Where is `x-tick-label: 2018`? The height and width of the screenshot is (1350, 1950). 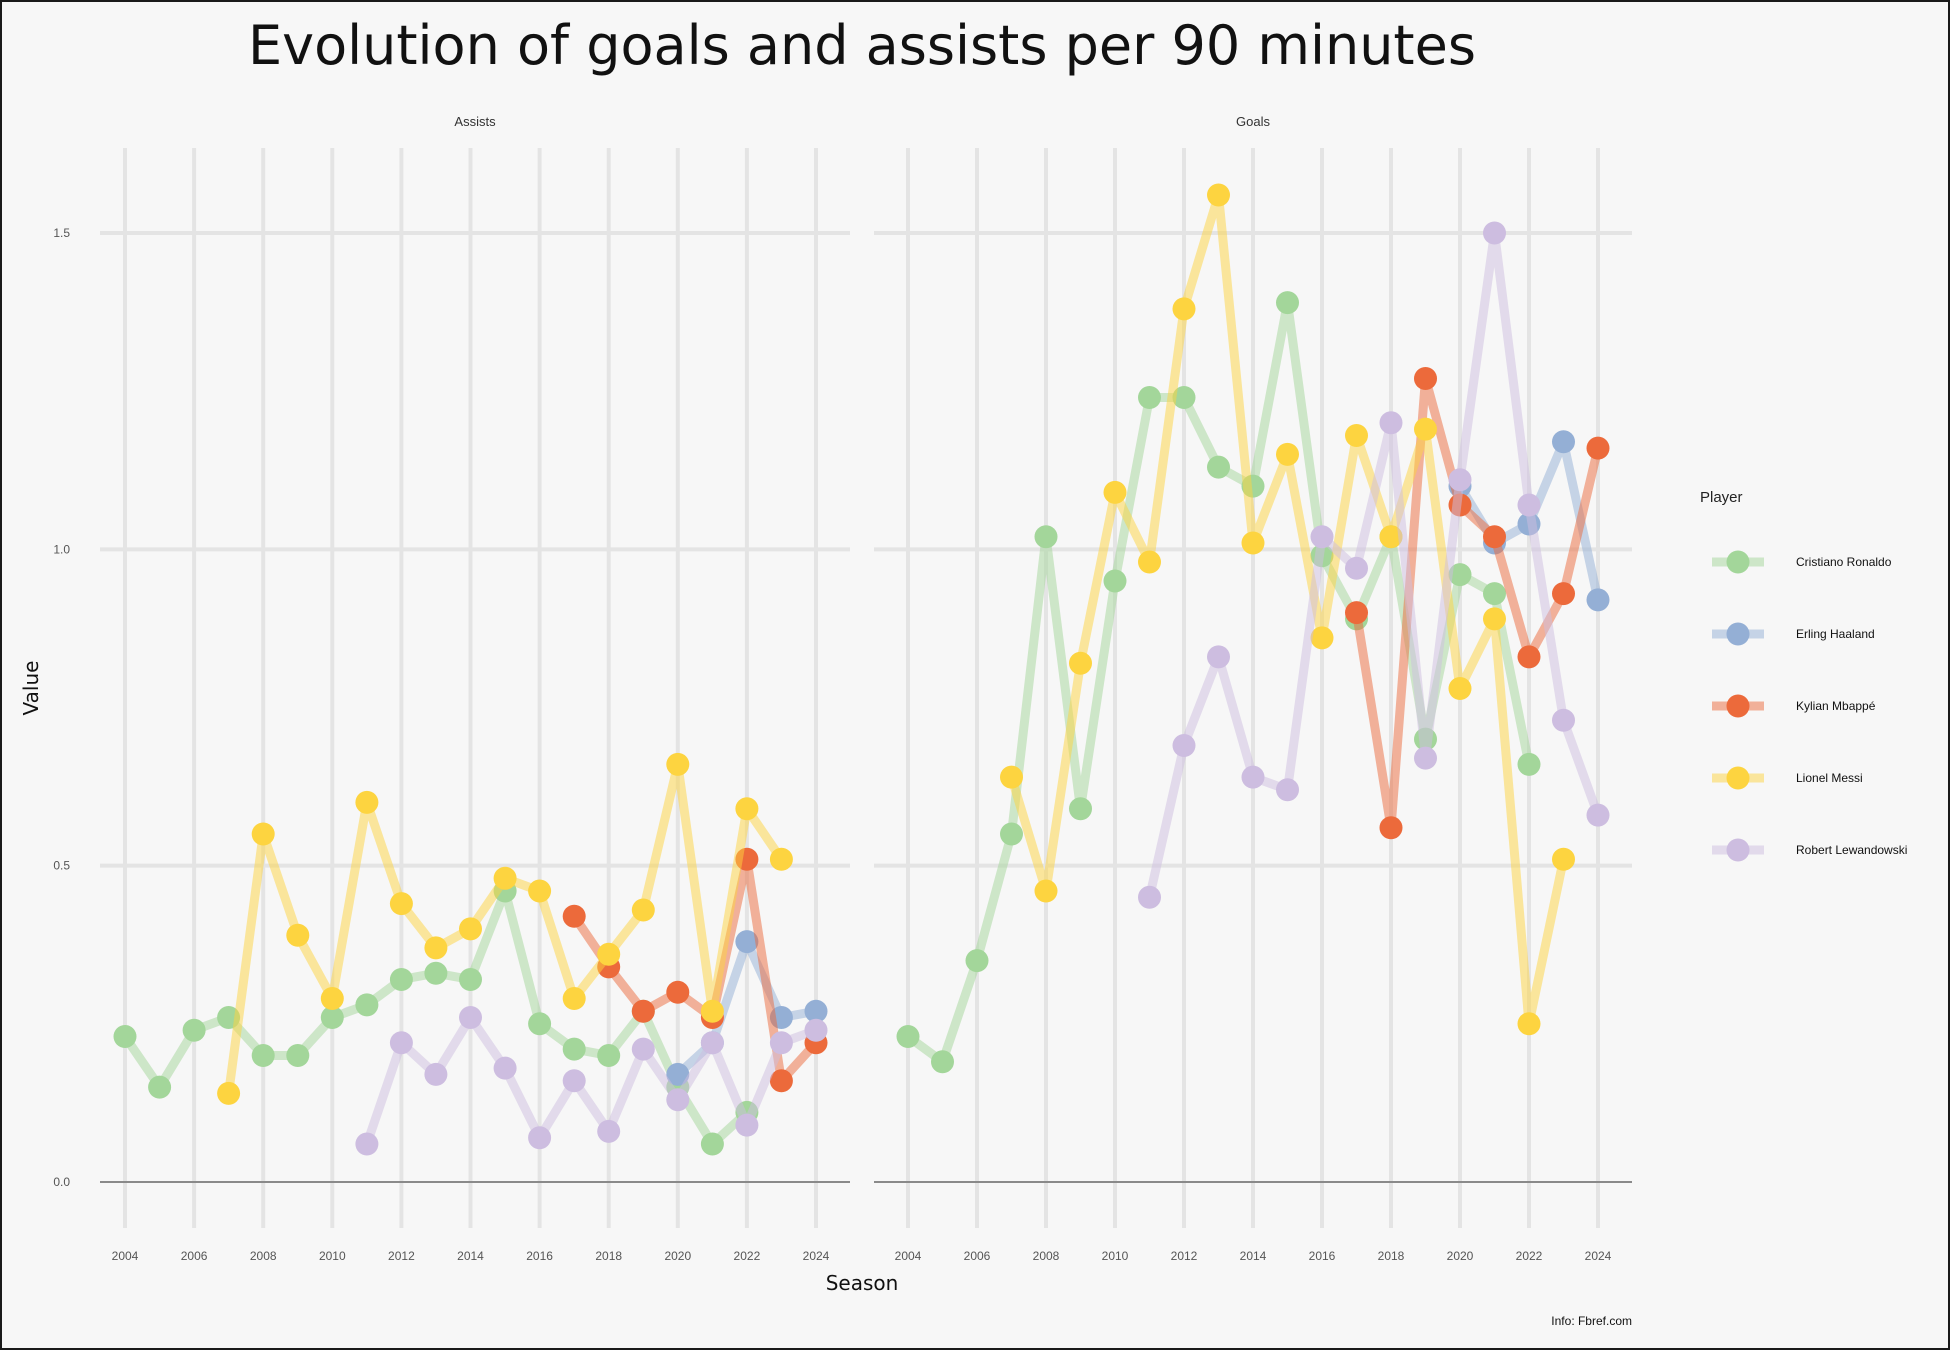
x-tick-label: 2018 is located at coordinates (608, 1256).